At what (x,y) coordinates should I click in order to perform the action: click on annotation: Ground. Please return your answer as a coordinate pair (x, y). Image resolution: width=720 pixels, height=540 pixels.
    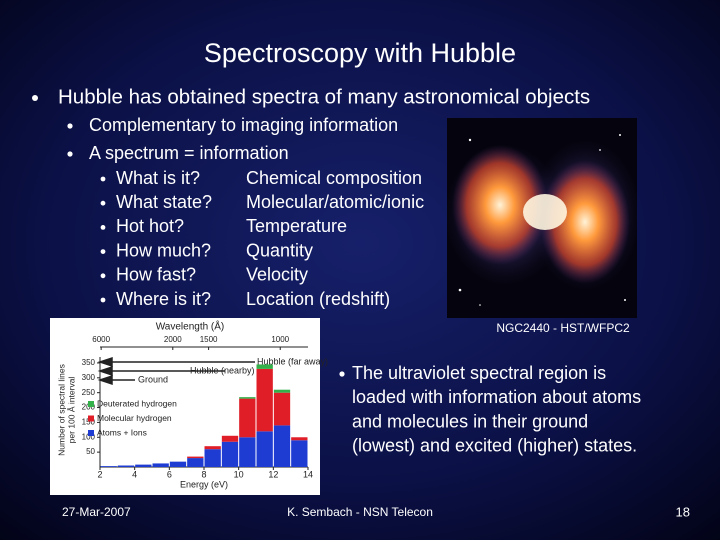
    Looking at the image, I should click on (153, 379).